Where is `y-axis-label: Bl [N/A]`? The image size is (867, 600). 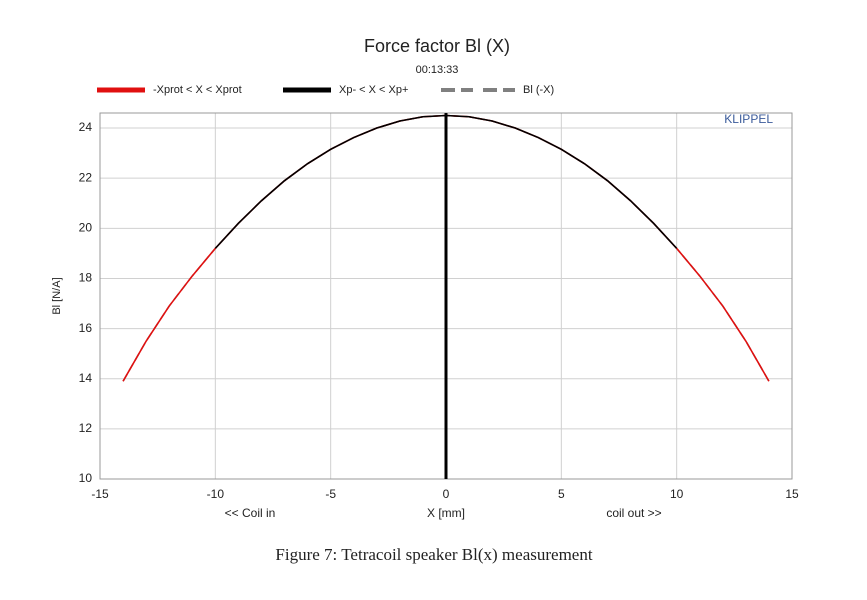
y-axis-label: Bl [N/A] is located at coordinates (57, 295).